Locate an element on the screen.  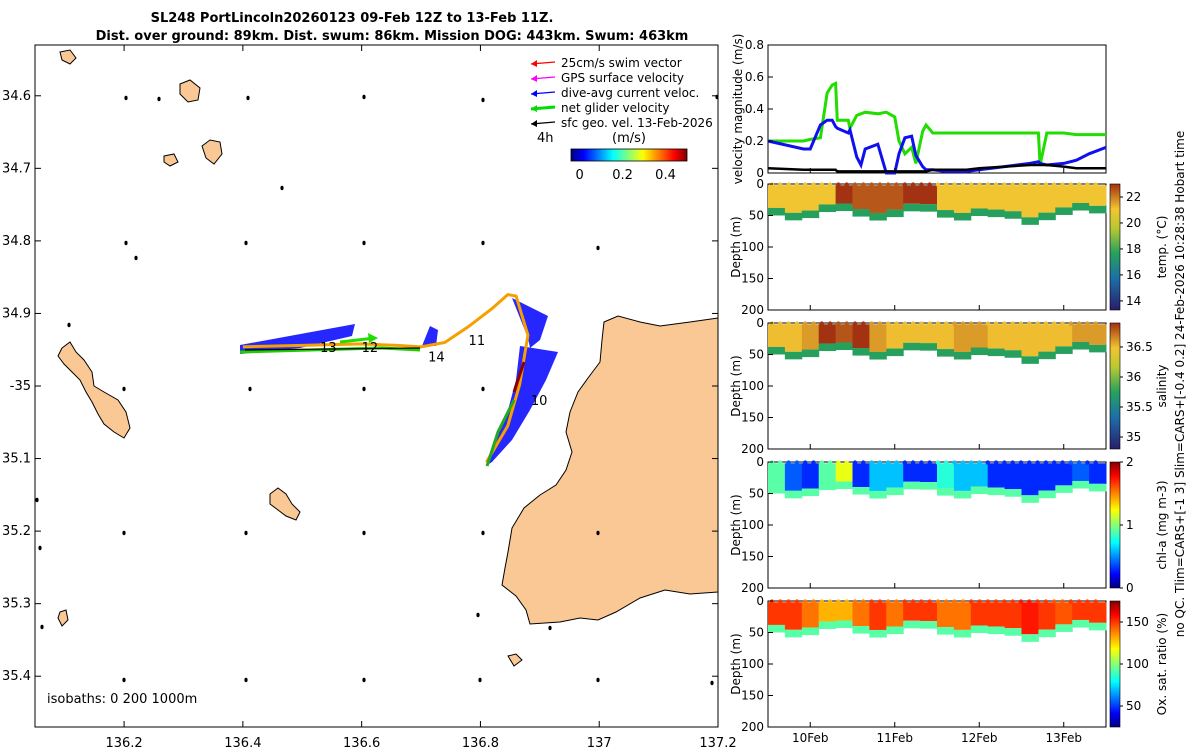
section-colorbar-label: Ox. sat. ratio (%) is located at coordinates (1162, 664).